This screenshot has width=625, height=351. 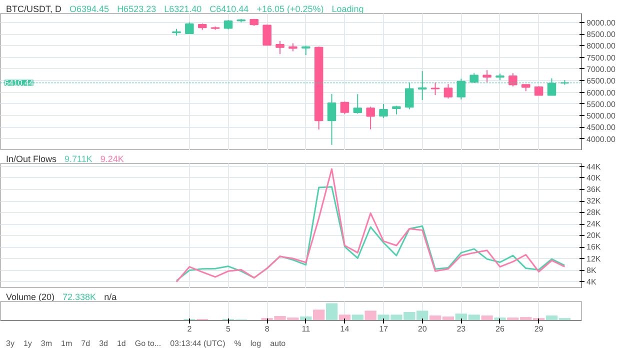 What do you see at coordinates (601, 139) in the screenshot?
I see `y-tick-label: 4000.00` at bounding box center [601, 139].